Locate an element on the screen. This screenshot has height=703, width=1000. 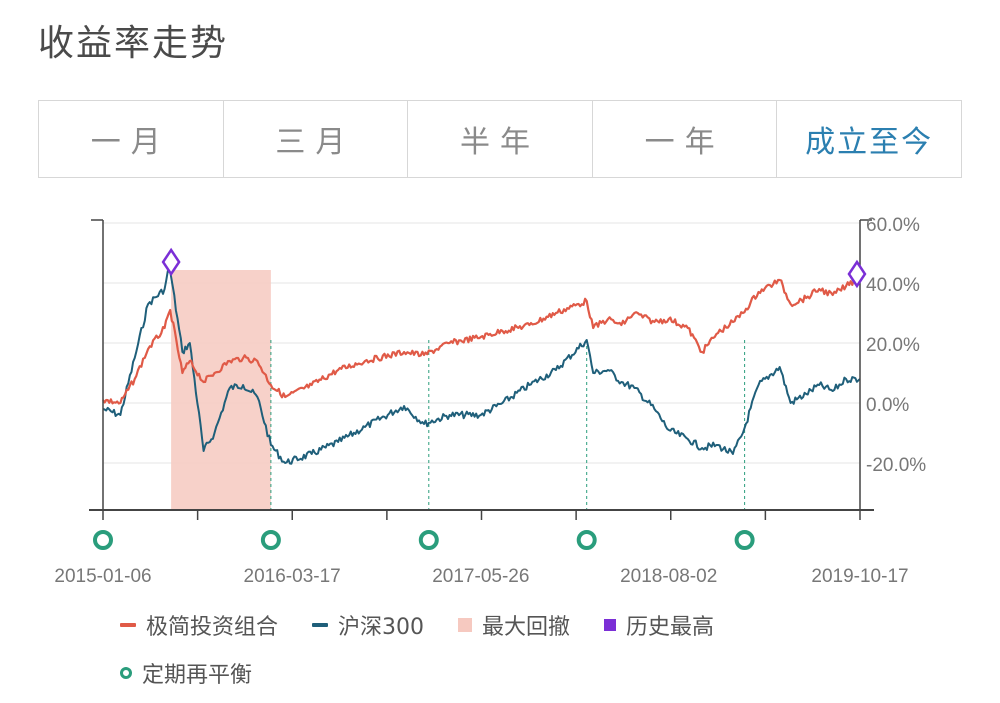
max-drawdown-area is located at coordinates (221, 390).